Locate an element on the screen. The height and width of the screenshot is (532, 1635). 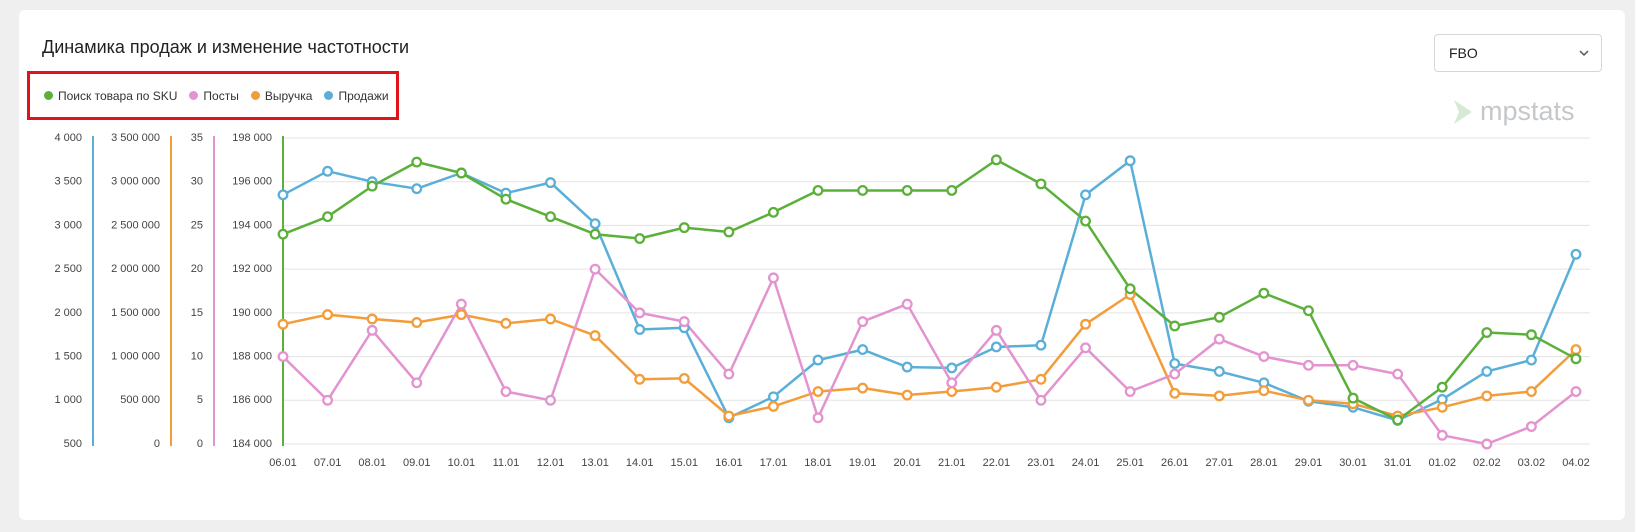
x-tick-label: 14.01 is located at coordinates (640, 463).